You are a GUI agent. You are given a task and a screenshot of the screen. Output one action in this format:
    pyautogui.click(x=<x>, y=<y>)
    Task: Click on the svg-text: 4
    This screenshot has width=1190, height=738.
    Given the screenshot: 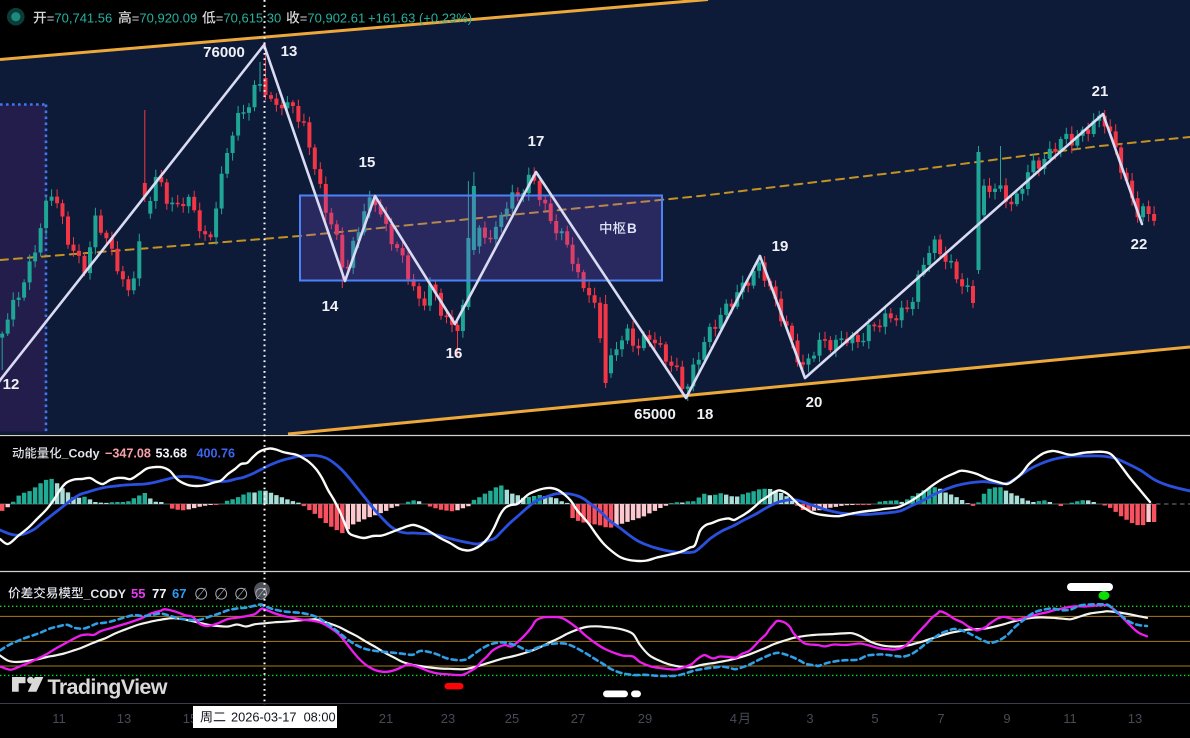 What is the action you would take?
    pyautogui.click(x=733, y=718)
    